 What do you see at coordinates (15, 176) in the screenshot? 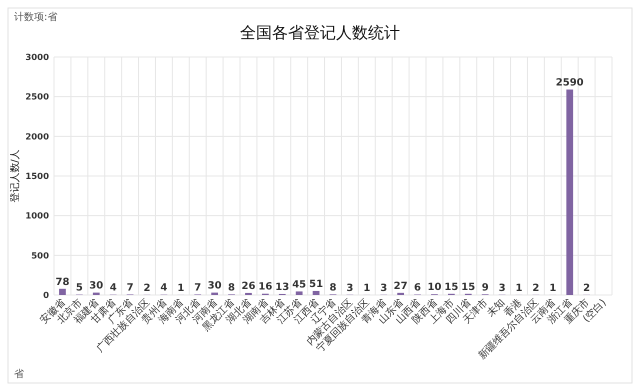
I see `y-axis-title: 登记人数/人` at bounding box center [15, 176].